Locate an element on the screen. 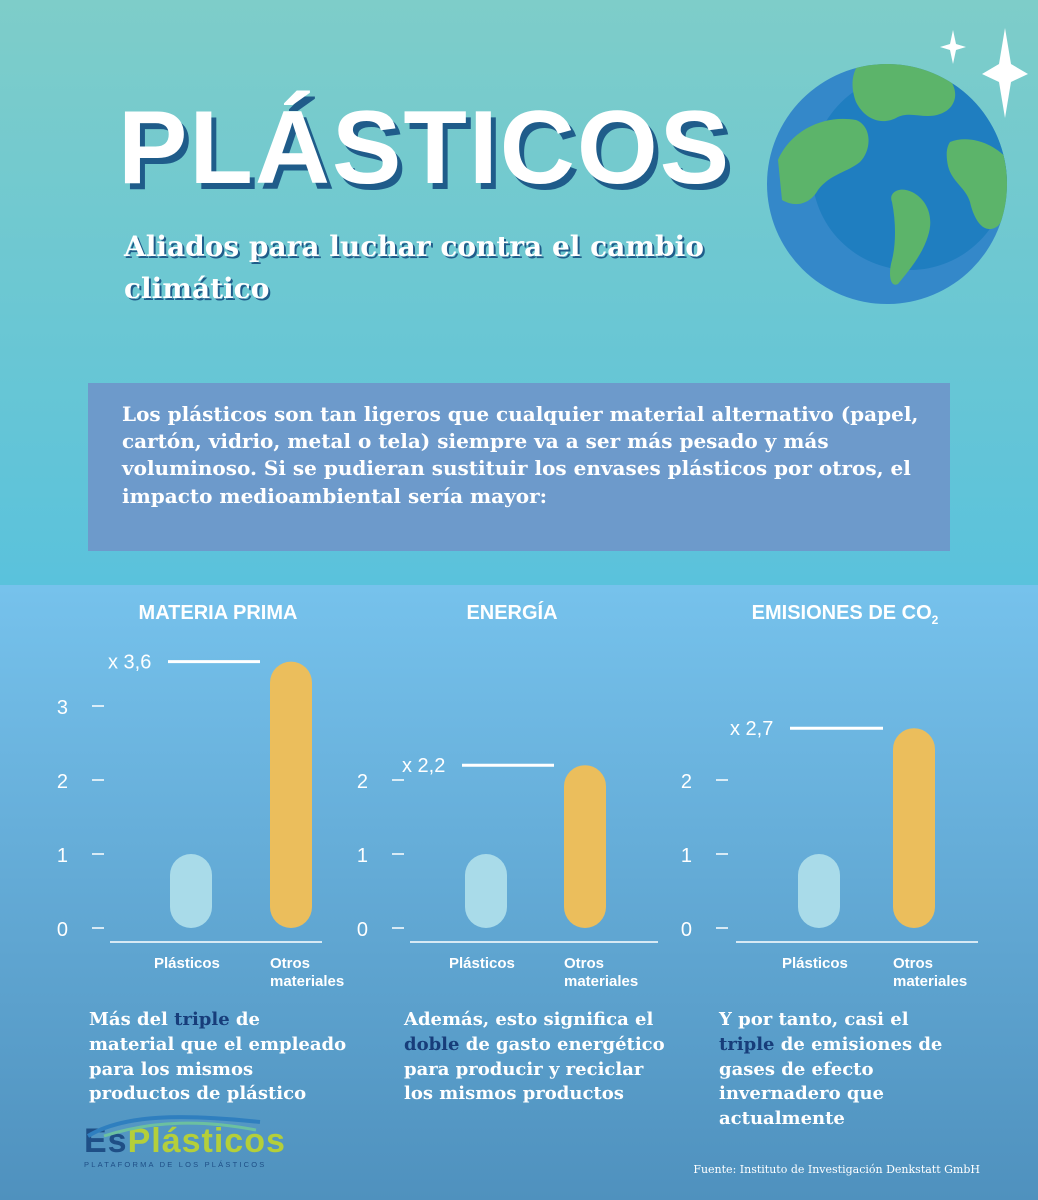 The height and width of the screenshot is (1200, 1038). caption-highlight: doble is located at coordinates (432, 1044).